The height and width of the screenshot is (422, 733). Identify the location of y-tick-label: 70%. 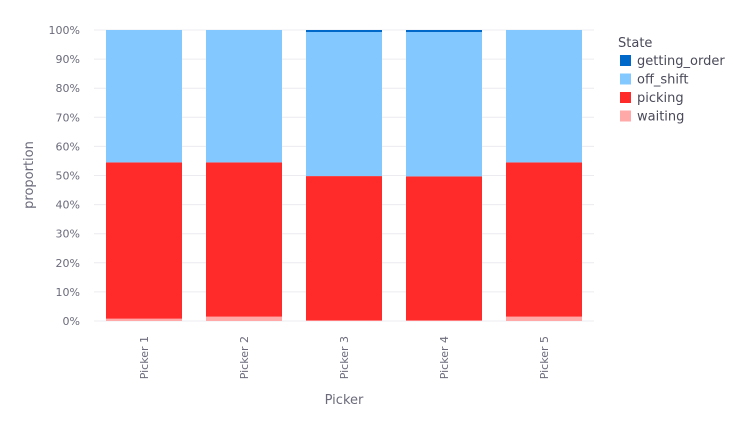
(68, 117).